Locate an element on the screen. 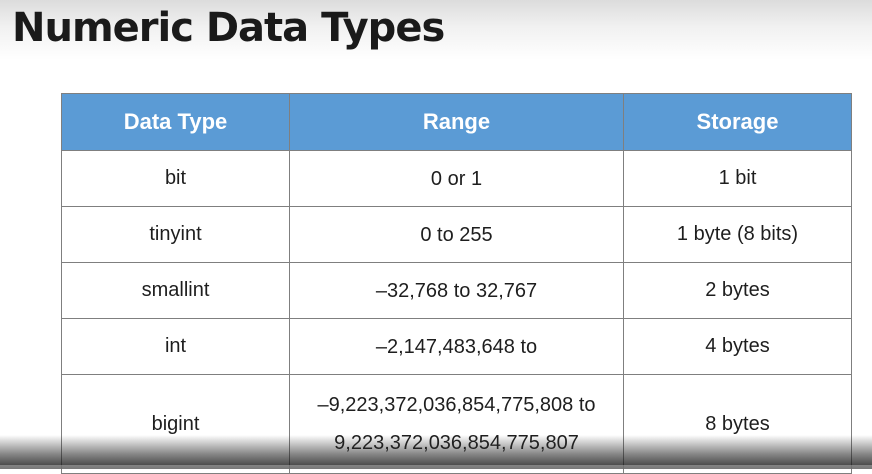 The height and width of the screenshot is (474, 872). slide-title: Numeric Data Types is located at coordinates (228, 28).